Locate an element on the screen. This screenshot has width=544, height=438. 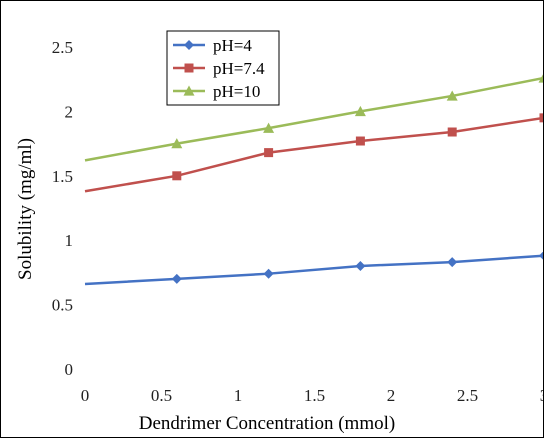
y-tick-label: 0.5 is located at coordinates (62, 305).